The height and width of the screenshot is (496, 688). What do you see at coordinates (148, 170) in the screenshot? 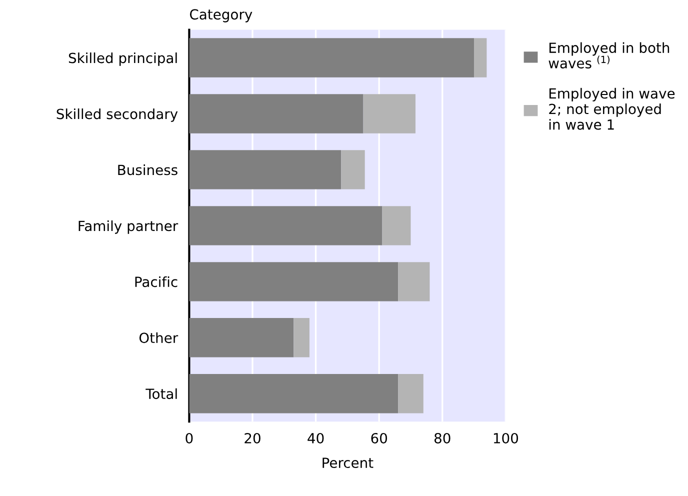
I see `y-tick-label: Business` at bounding box center [148, 170].